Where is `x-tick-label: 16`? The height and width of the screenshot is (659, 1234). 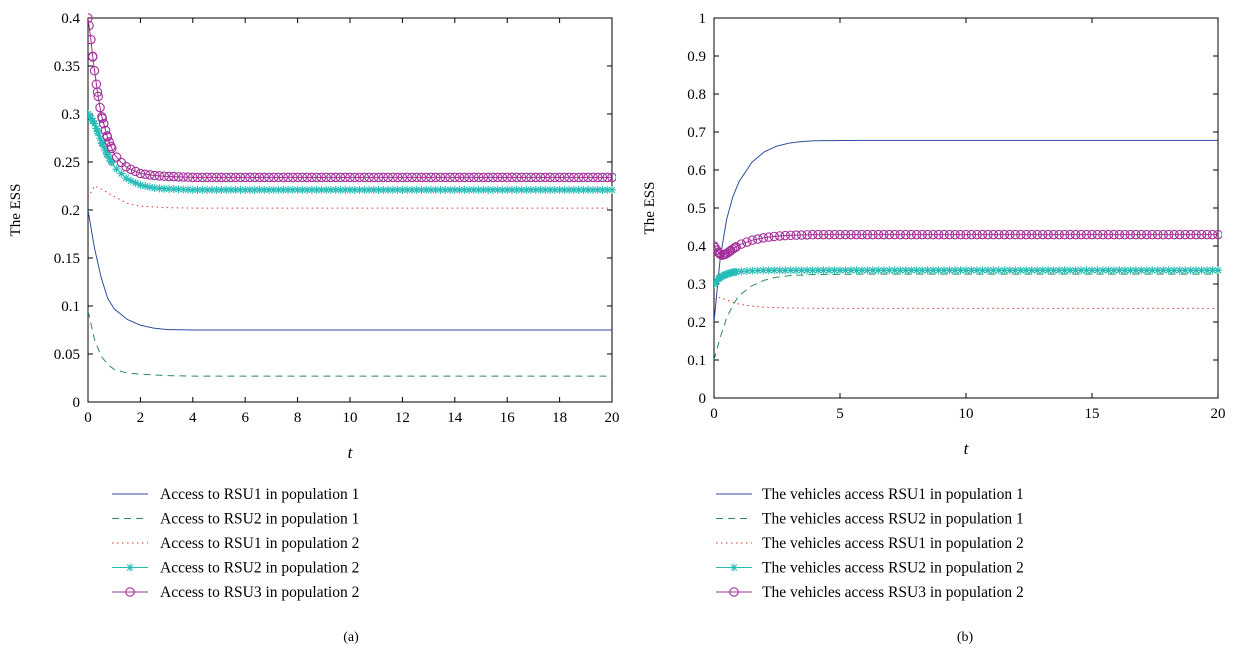 x-tick-label: 16 is located at coordinates (508, 418).